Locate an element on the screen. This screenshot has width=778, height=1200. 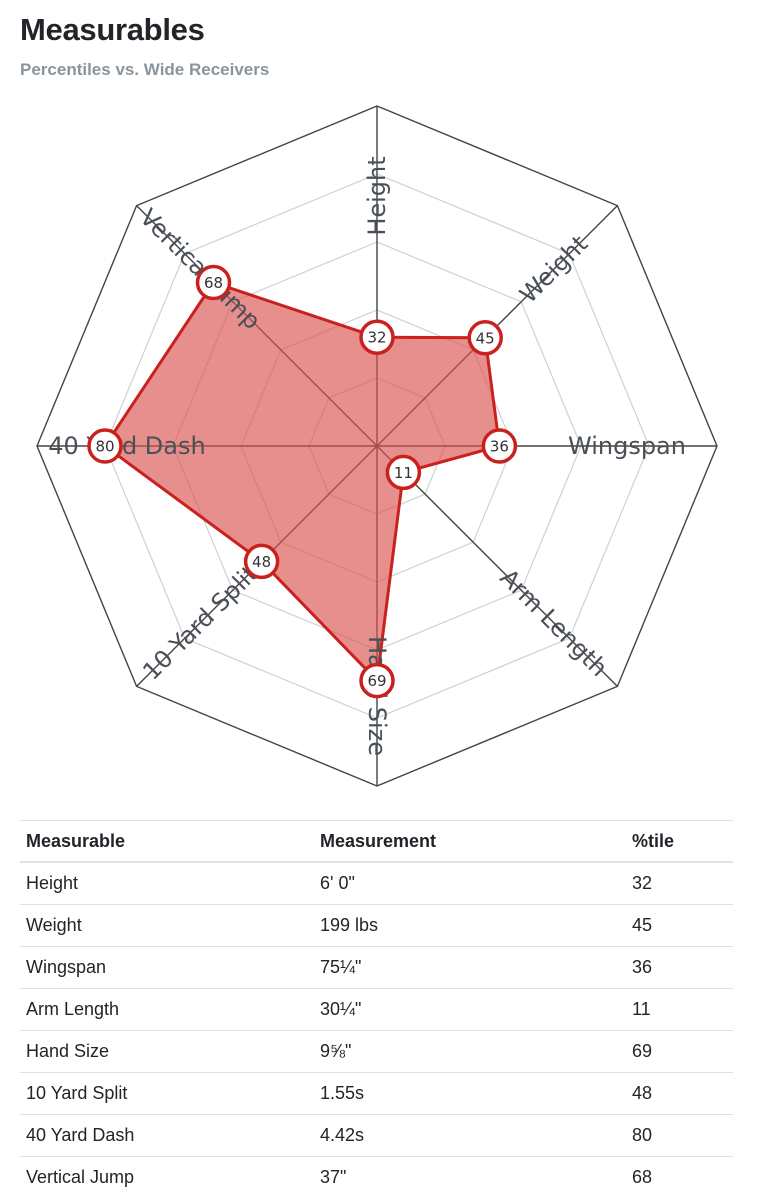
cell-percentile: 11 is located at coordinates (679, 1009).